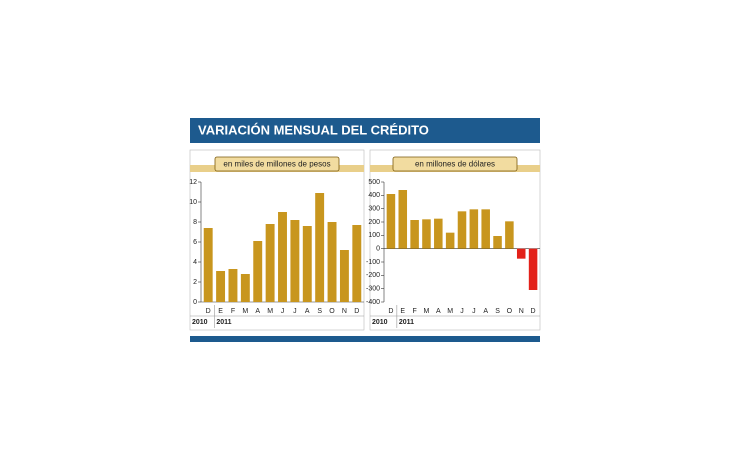 Image resolution: width=730 pixels, height=465 pixels. Describe the element at coordinates (374, 209) in the screenshot. I see `y-tick-label: 300` at that location.